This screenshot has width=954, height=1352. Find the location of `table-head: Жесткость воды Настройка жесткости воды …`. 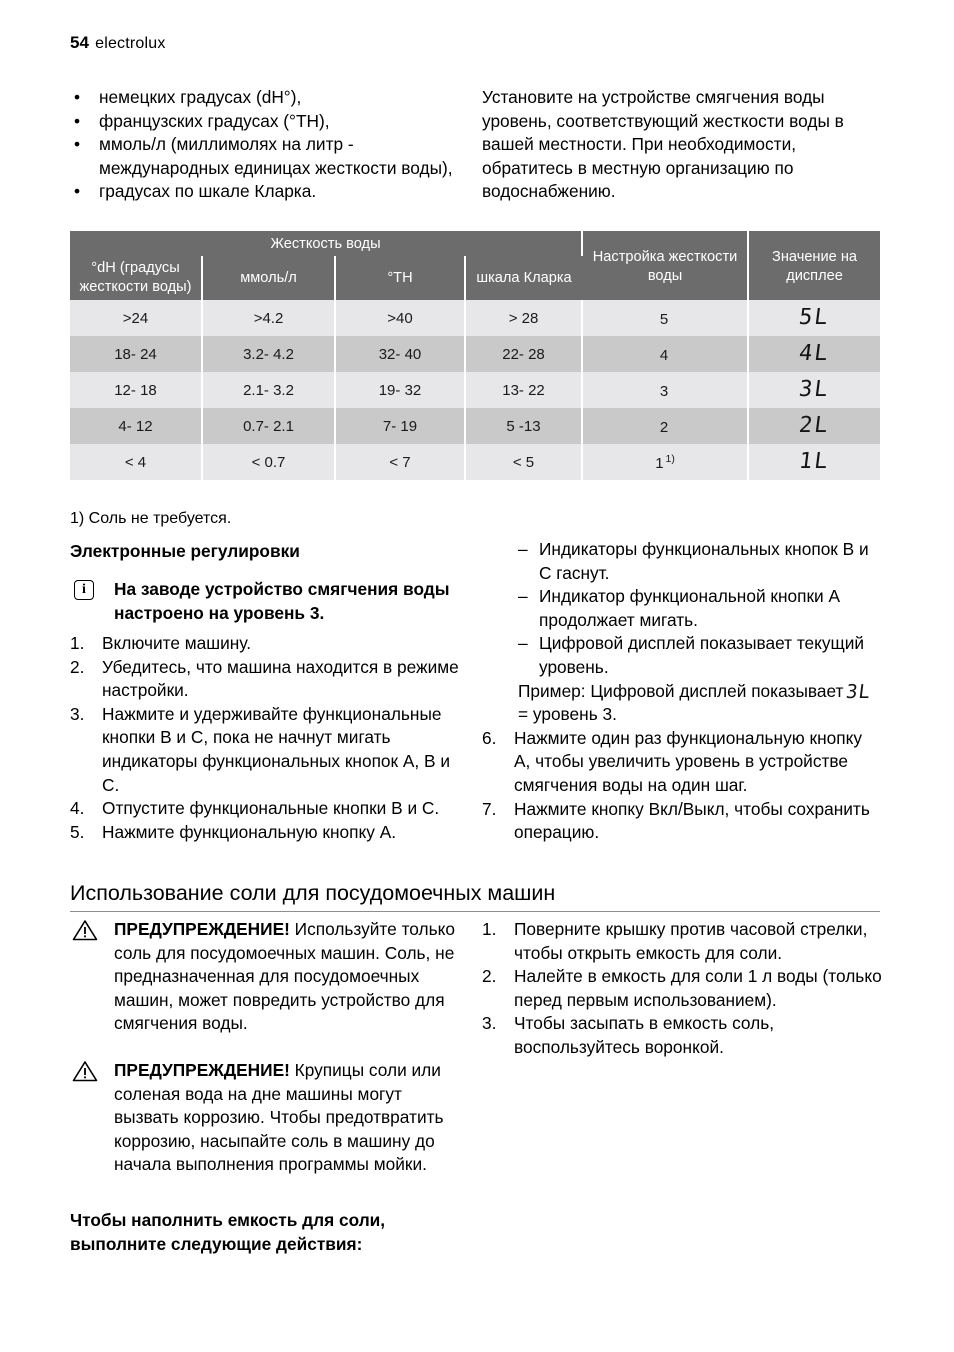

table-head: Жесткость воды Настройка жесткости воды … is located at coordinates (475, 265).